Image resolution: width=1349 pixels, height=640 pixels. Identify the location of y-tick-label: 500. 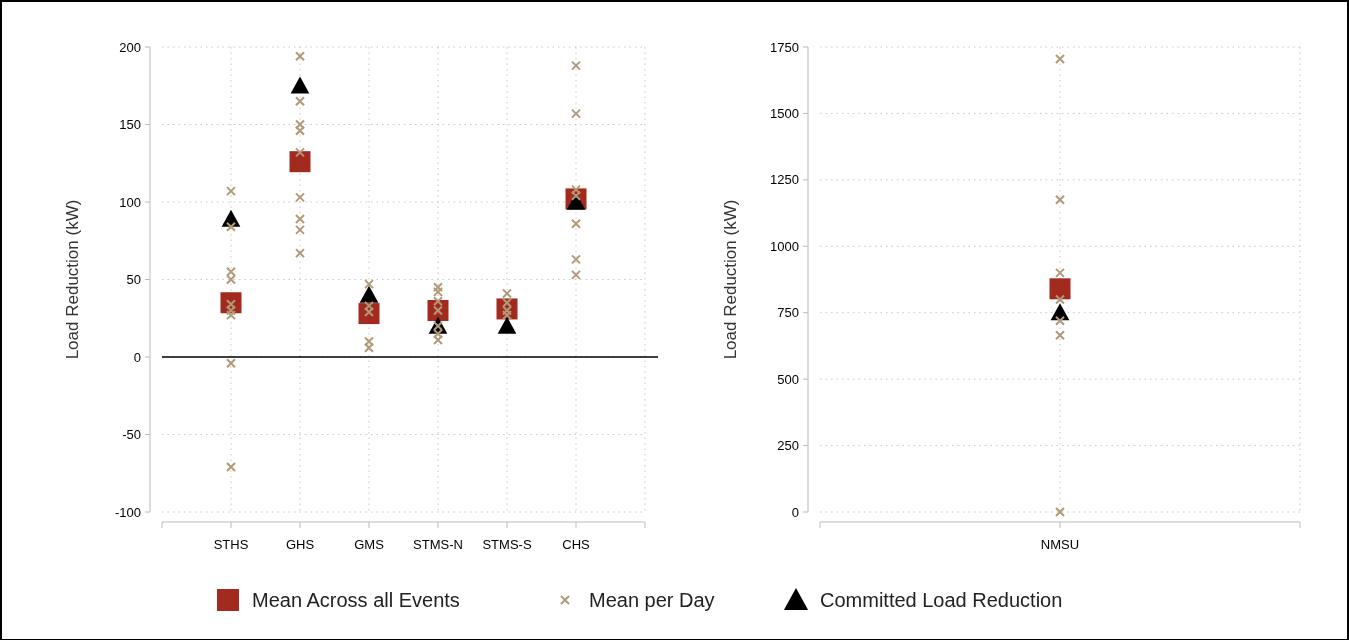
(788, 379).